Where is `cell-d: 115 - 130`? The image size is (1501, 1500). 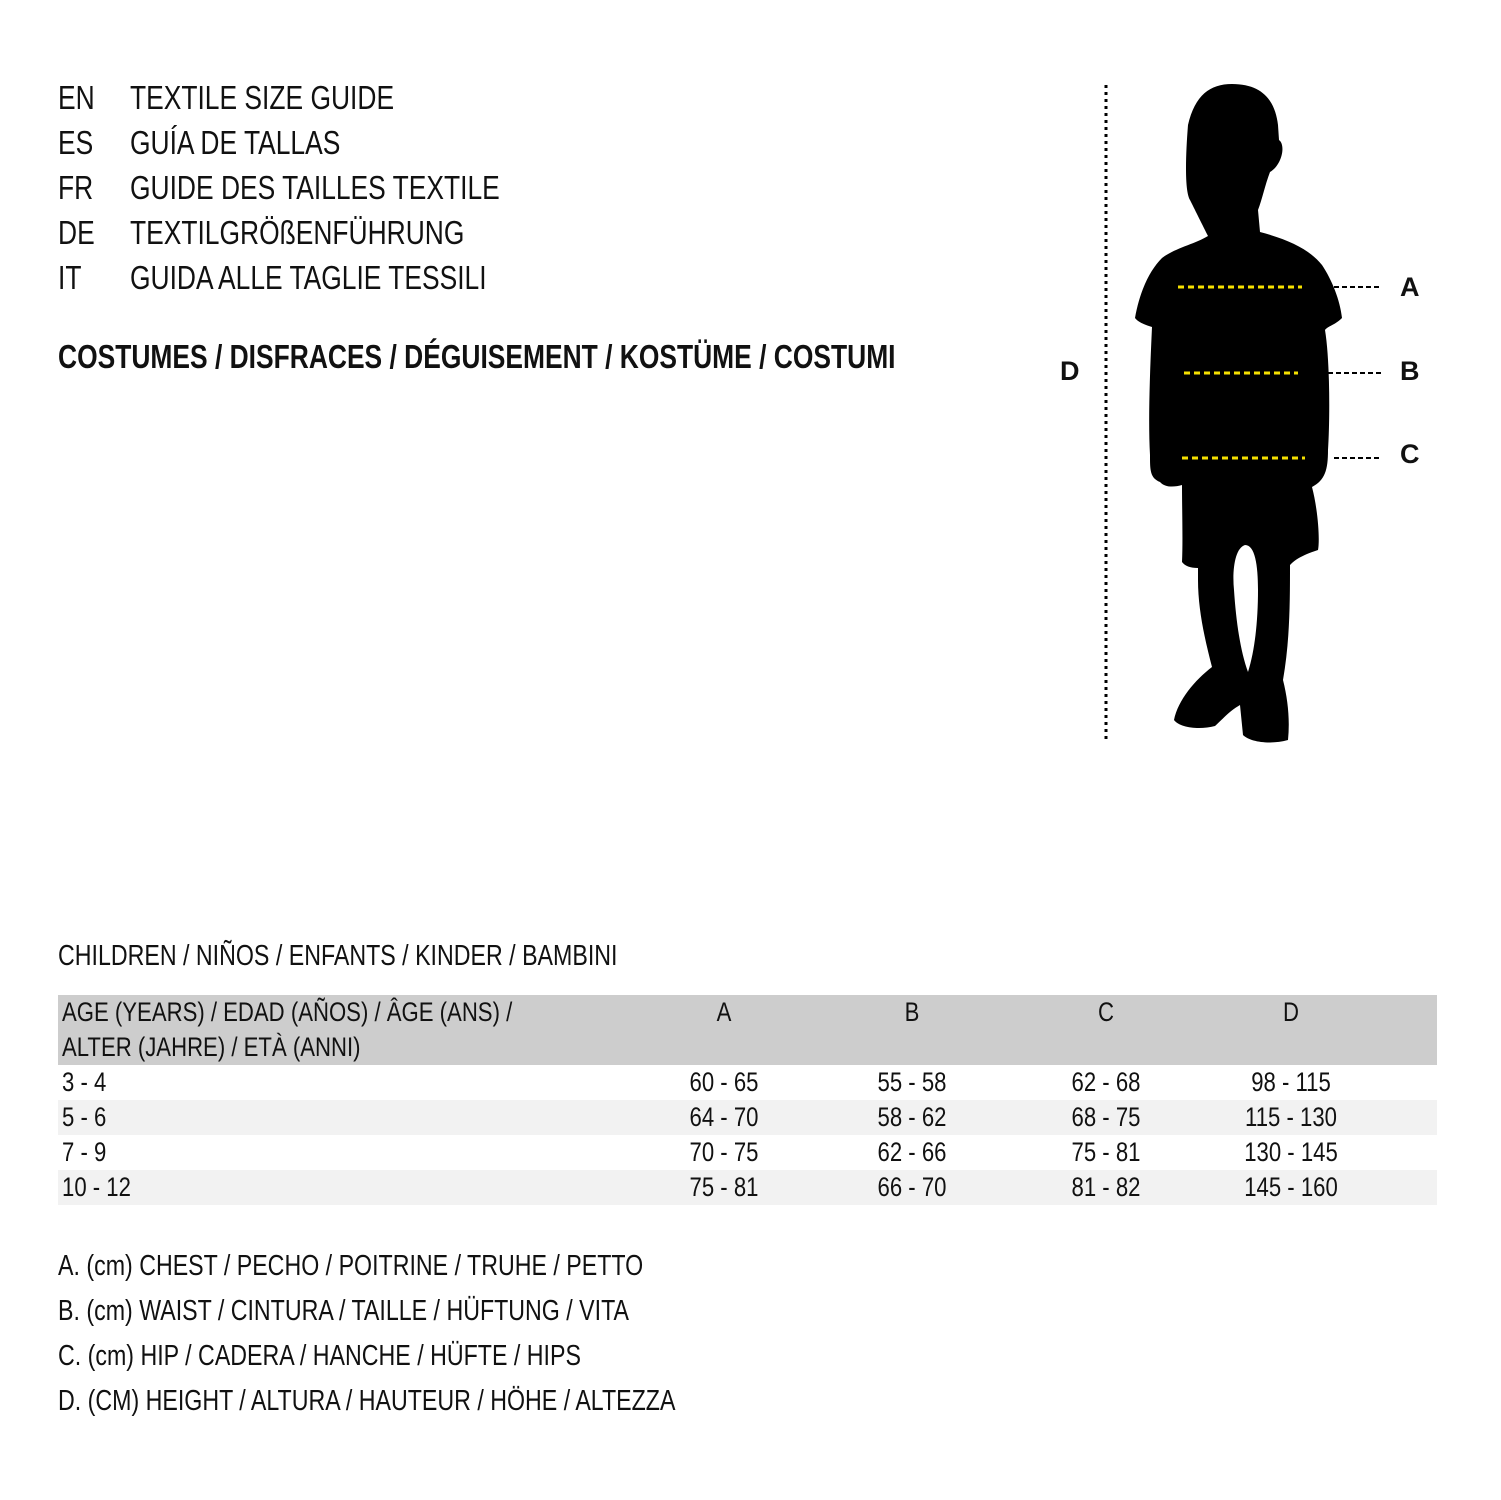 cell-d: 115 - 130 is located at coordinates (1291, 1117).